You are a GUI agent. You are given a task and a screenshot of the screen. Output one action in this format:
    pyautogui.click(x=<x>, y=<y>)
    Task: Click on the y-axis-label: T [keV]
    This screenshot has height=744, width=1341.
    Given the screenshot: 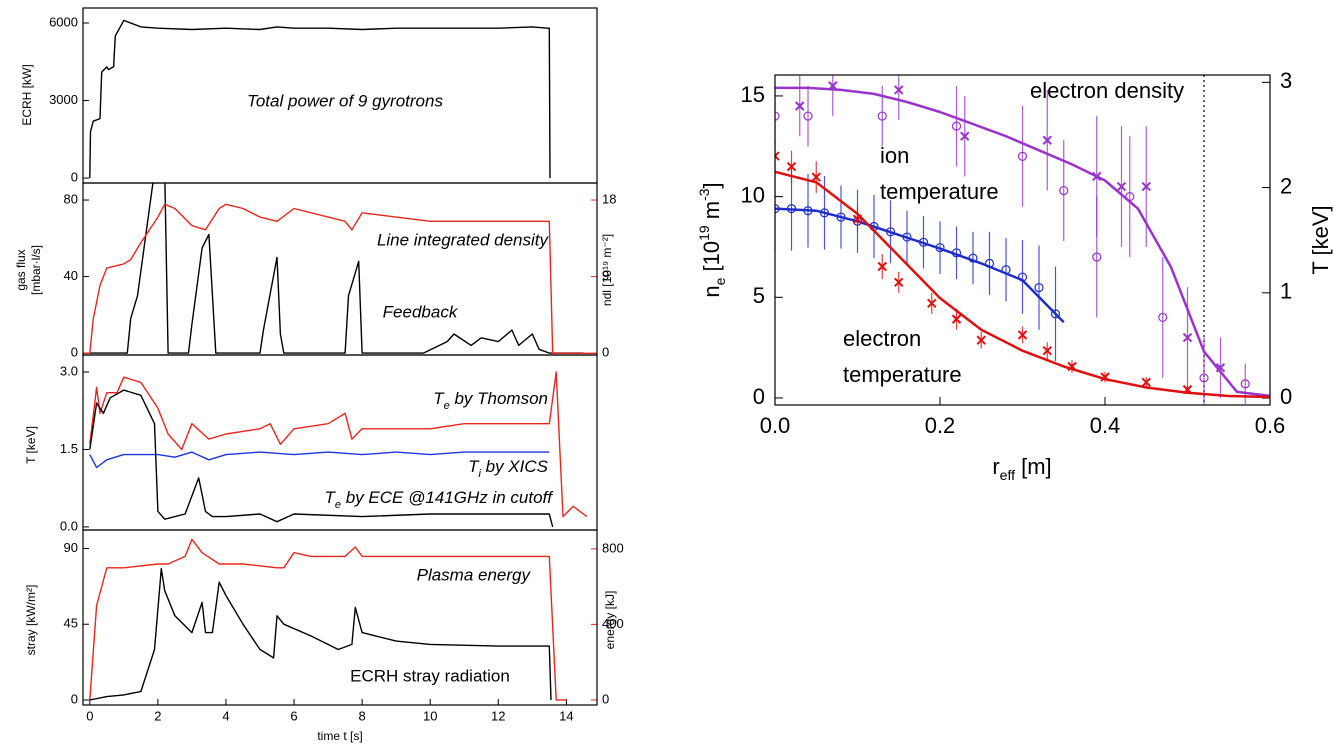 What is the action you would take?
    pyautogui.click(x=31, y=445)
    